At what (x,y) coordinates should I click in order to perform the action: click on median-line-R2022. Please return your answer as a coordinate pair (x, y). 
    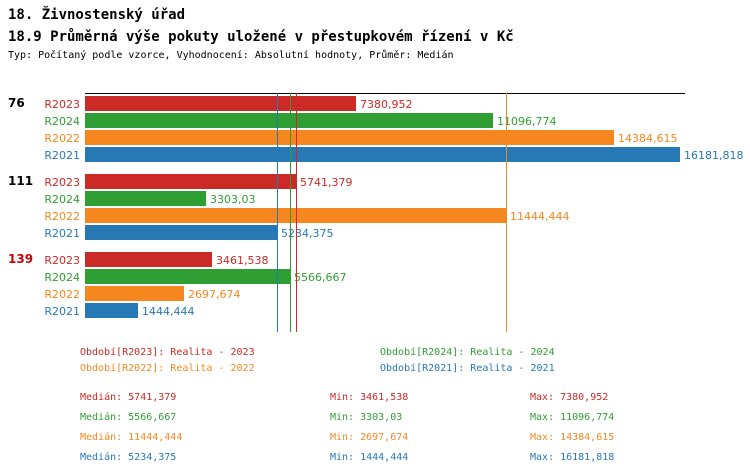
    Looking at the image, I should click on (506, 212).